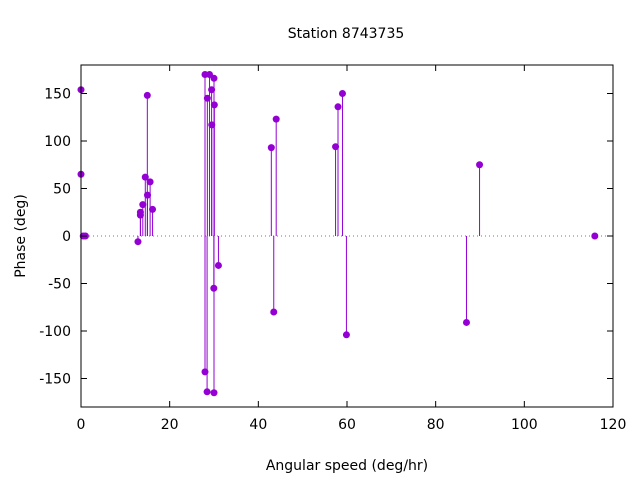 The height and width of the screenshot is (480, 640). I want to click on y-tick-label: -100, so click(55, 332).